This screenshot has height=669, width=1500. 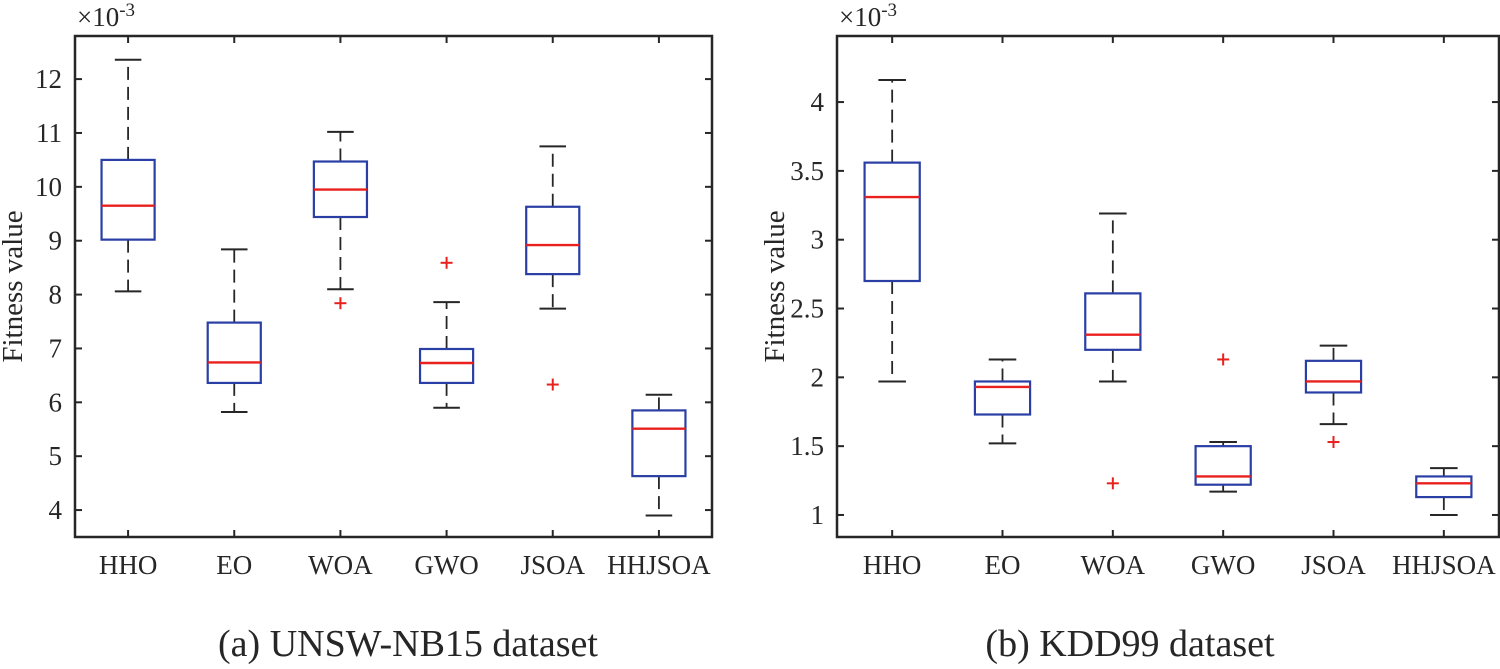 I want to click on y-tick-label: 8, so click(x=56, y=295).